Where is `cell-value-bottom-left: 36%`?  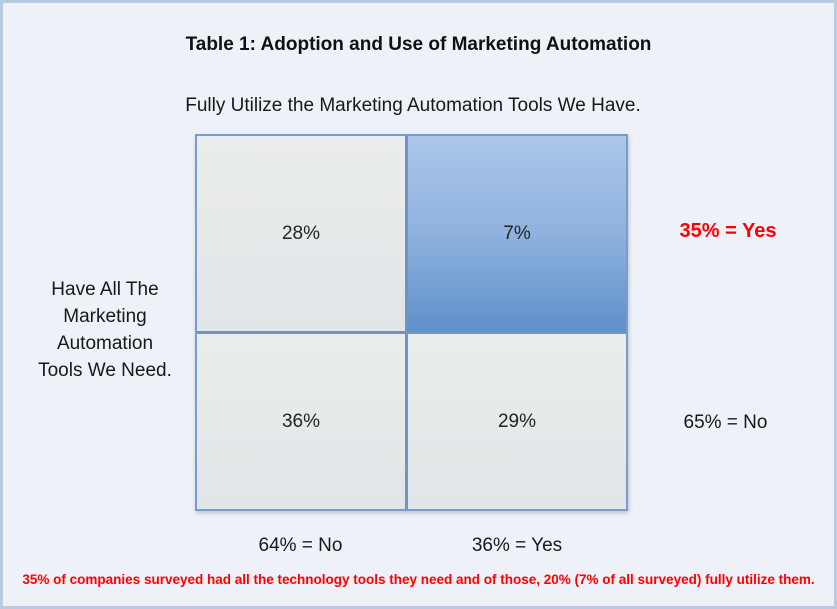
cell-value-bottom-left: 36% is located at coordinates (301, 421).